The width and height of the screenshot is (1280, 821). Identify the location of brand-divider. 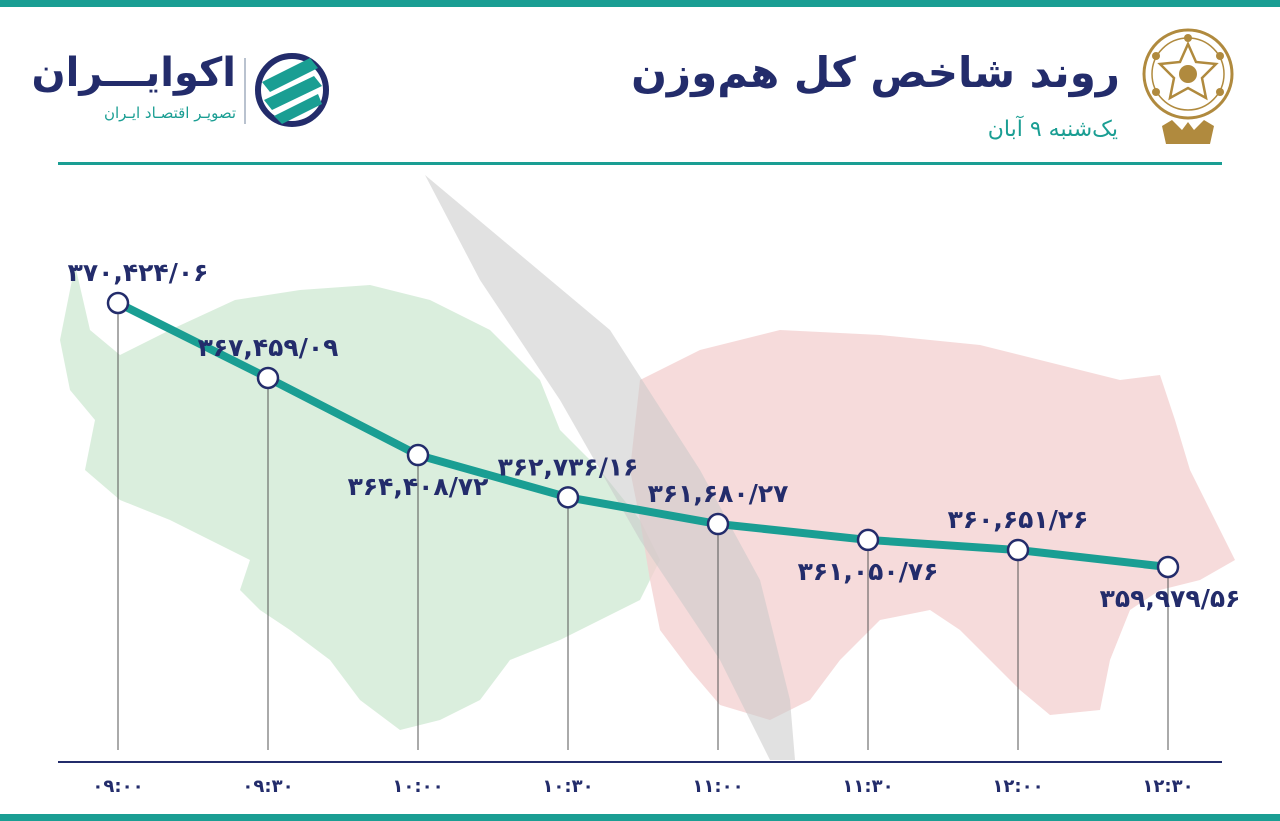
(245, 91).